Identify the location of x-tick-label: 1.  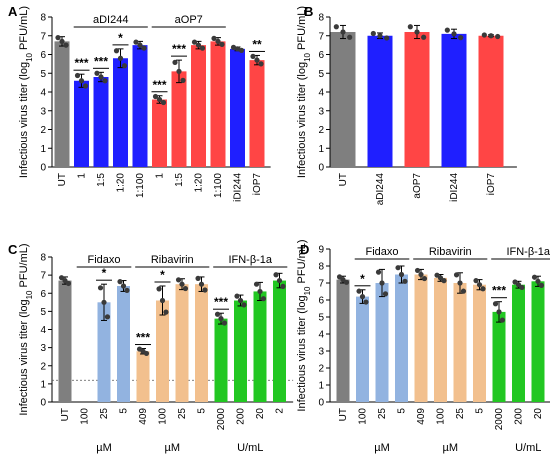
(160, 176).